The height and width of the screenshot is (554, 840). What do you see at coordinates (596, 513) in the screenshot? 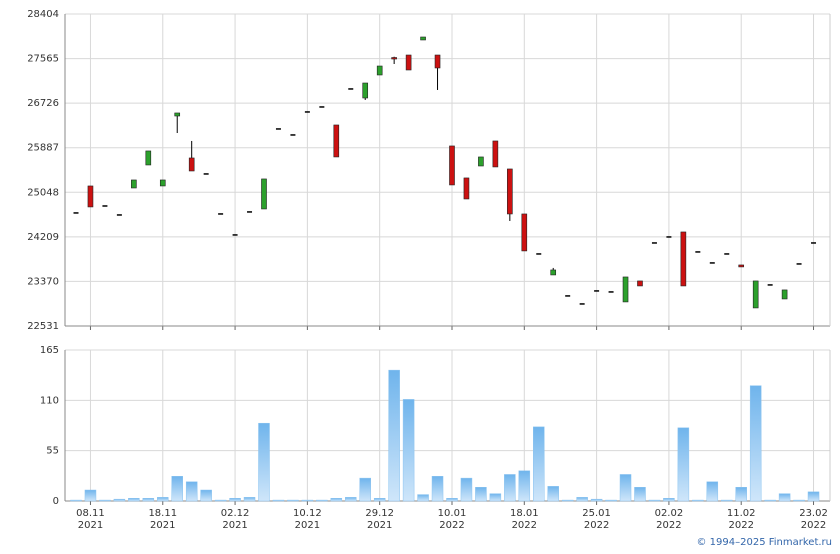
I see `x-tick-label: 25.01` at bounding box center [596, 513].